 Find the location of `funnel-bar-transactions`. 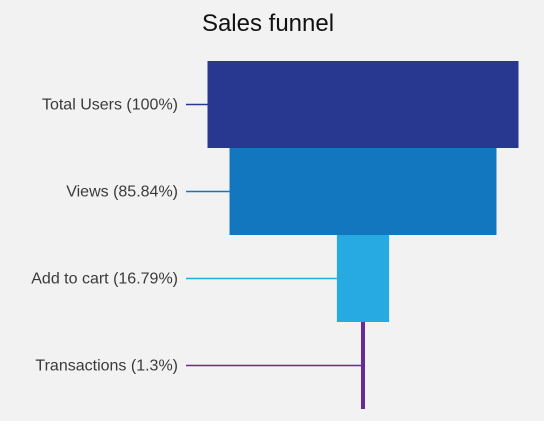

funnel-bar-transactions is located at coordinates (363, 365).